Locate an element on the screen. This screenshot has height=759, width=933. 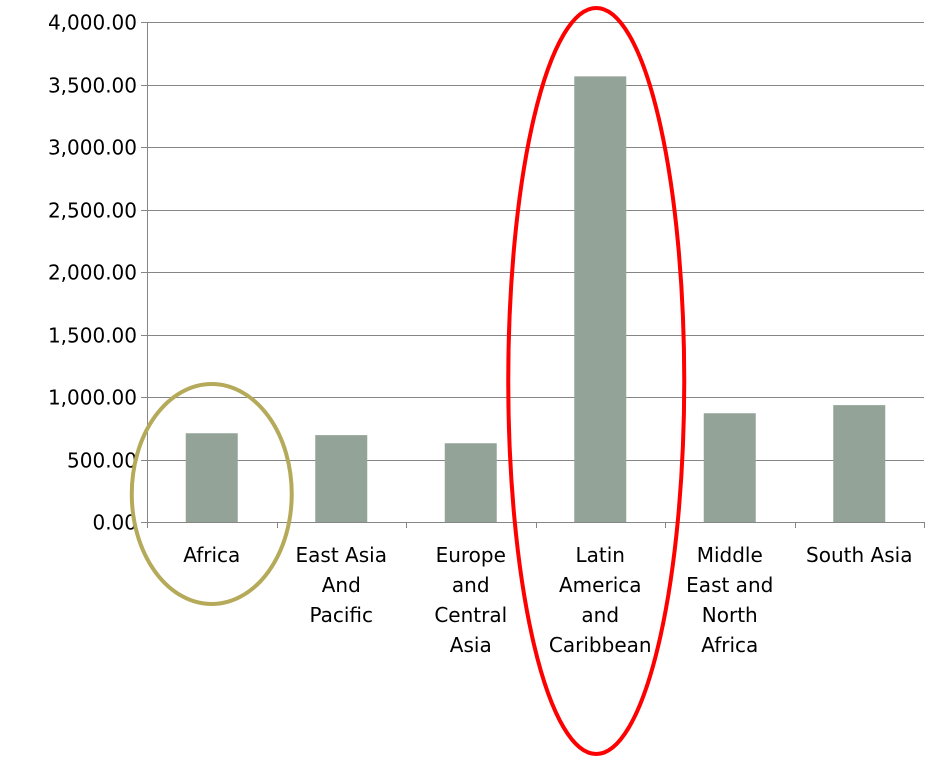
y-tick-label: 2,500.00 is located at coordinates (92, 211).